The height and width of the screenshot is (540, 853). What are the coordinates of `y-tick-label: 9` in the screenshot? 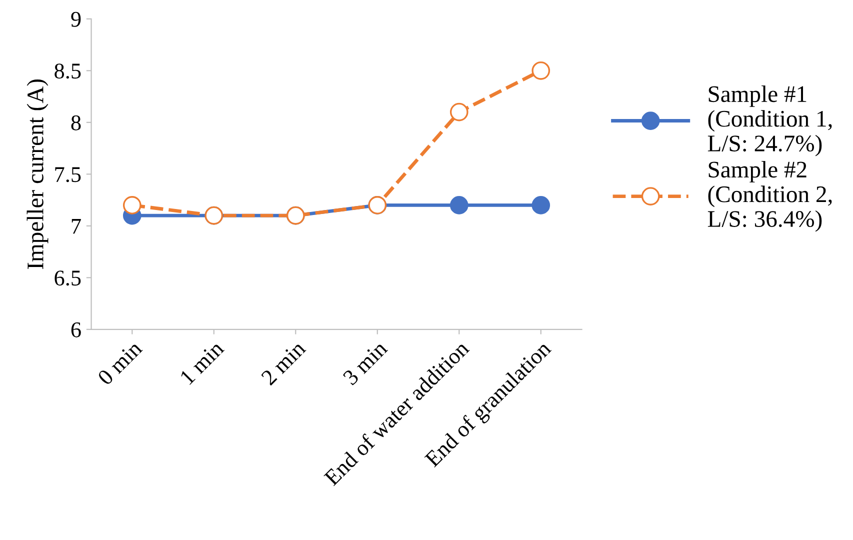 It's located at (76, 19).